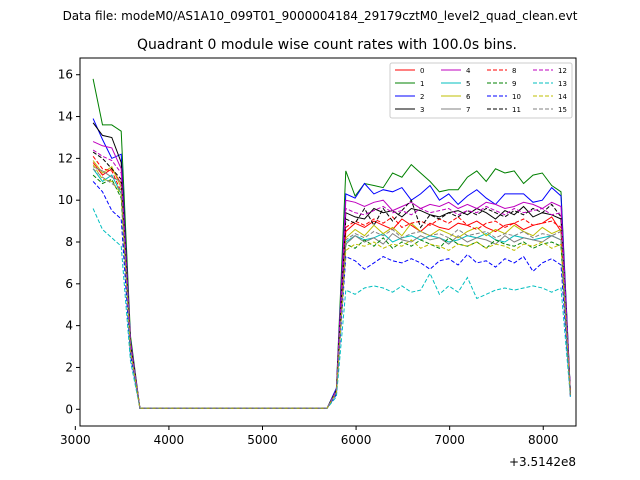 This screenshot has width=640, height=480. I want to click on legend-label-3: 3, so click(422, 110).